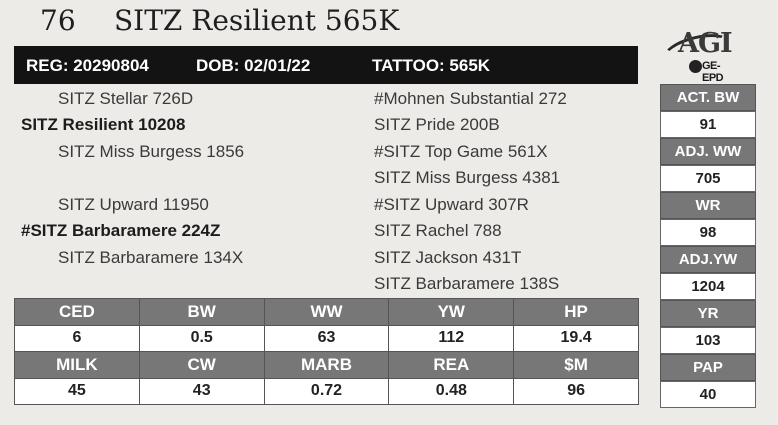 The width and height of the screenshot is (778, 425). Describe the element at coordinates (77, 312) in the screenshot. I see `epd-header-ced: CED` at that location.